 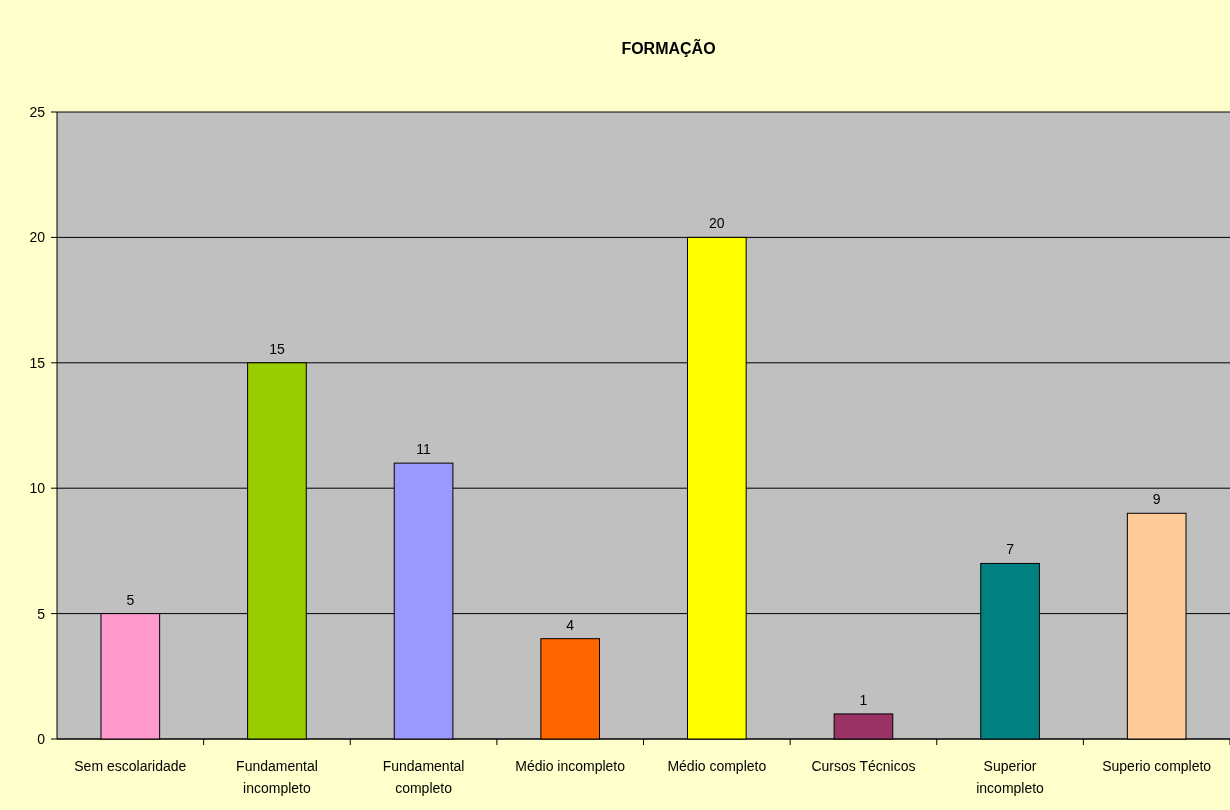 What do you see at coordinates (863, 766) in the screenshot?
I see `x-tick-label: Cursos Técnicos` at bounding box center [863, 766].